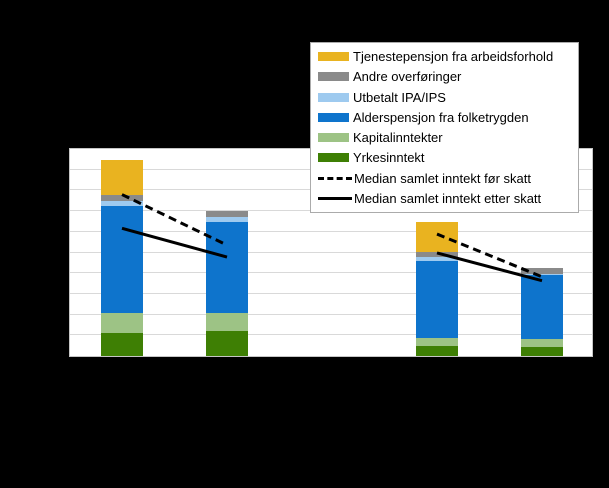  I want to click on legend-label: Andre overføringer, so click(407, 77).